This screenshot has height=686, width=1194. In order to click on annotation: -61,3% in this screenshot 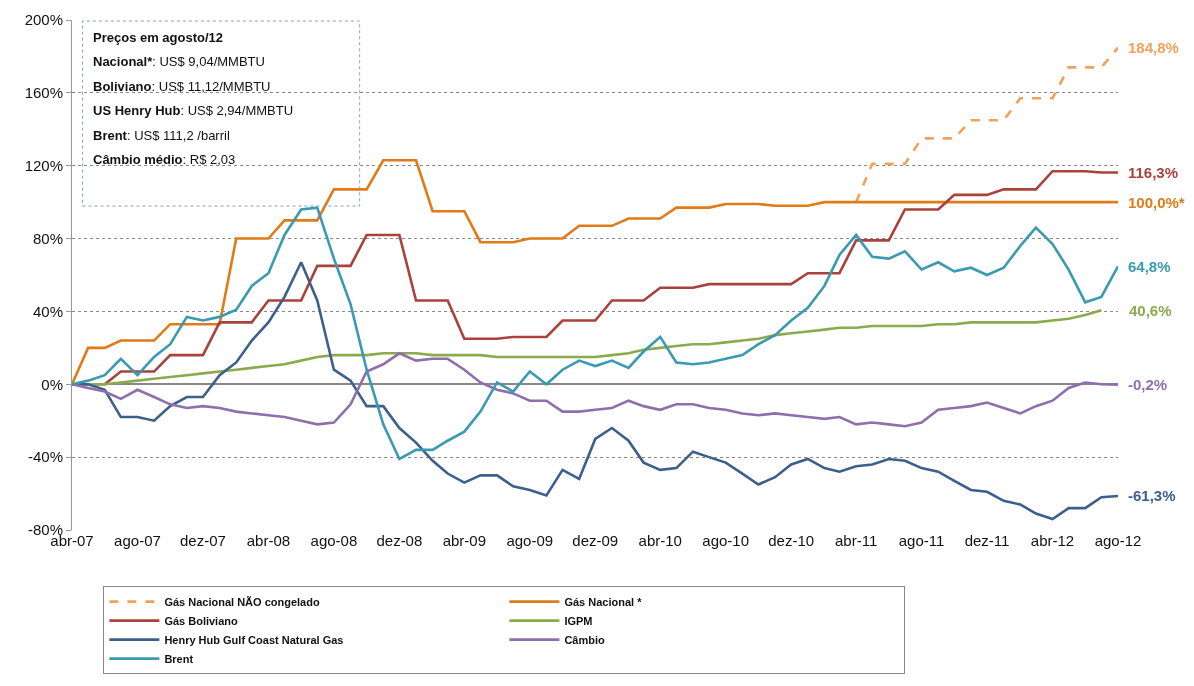, I will do `click(1152, 495)`.